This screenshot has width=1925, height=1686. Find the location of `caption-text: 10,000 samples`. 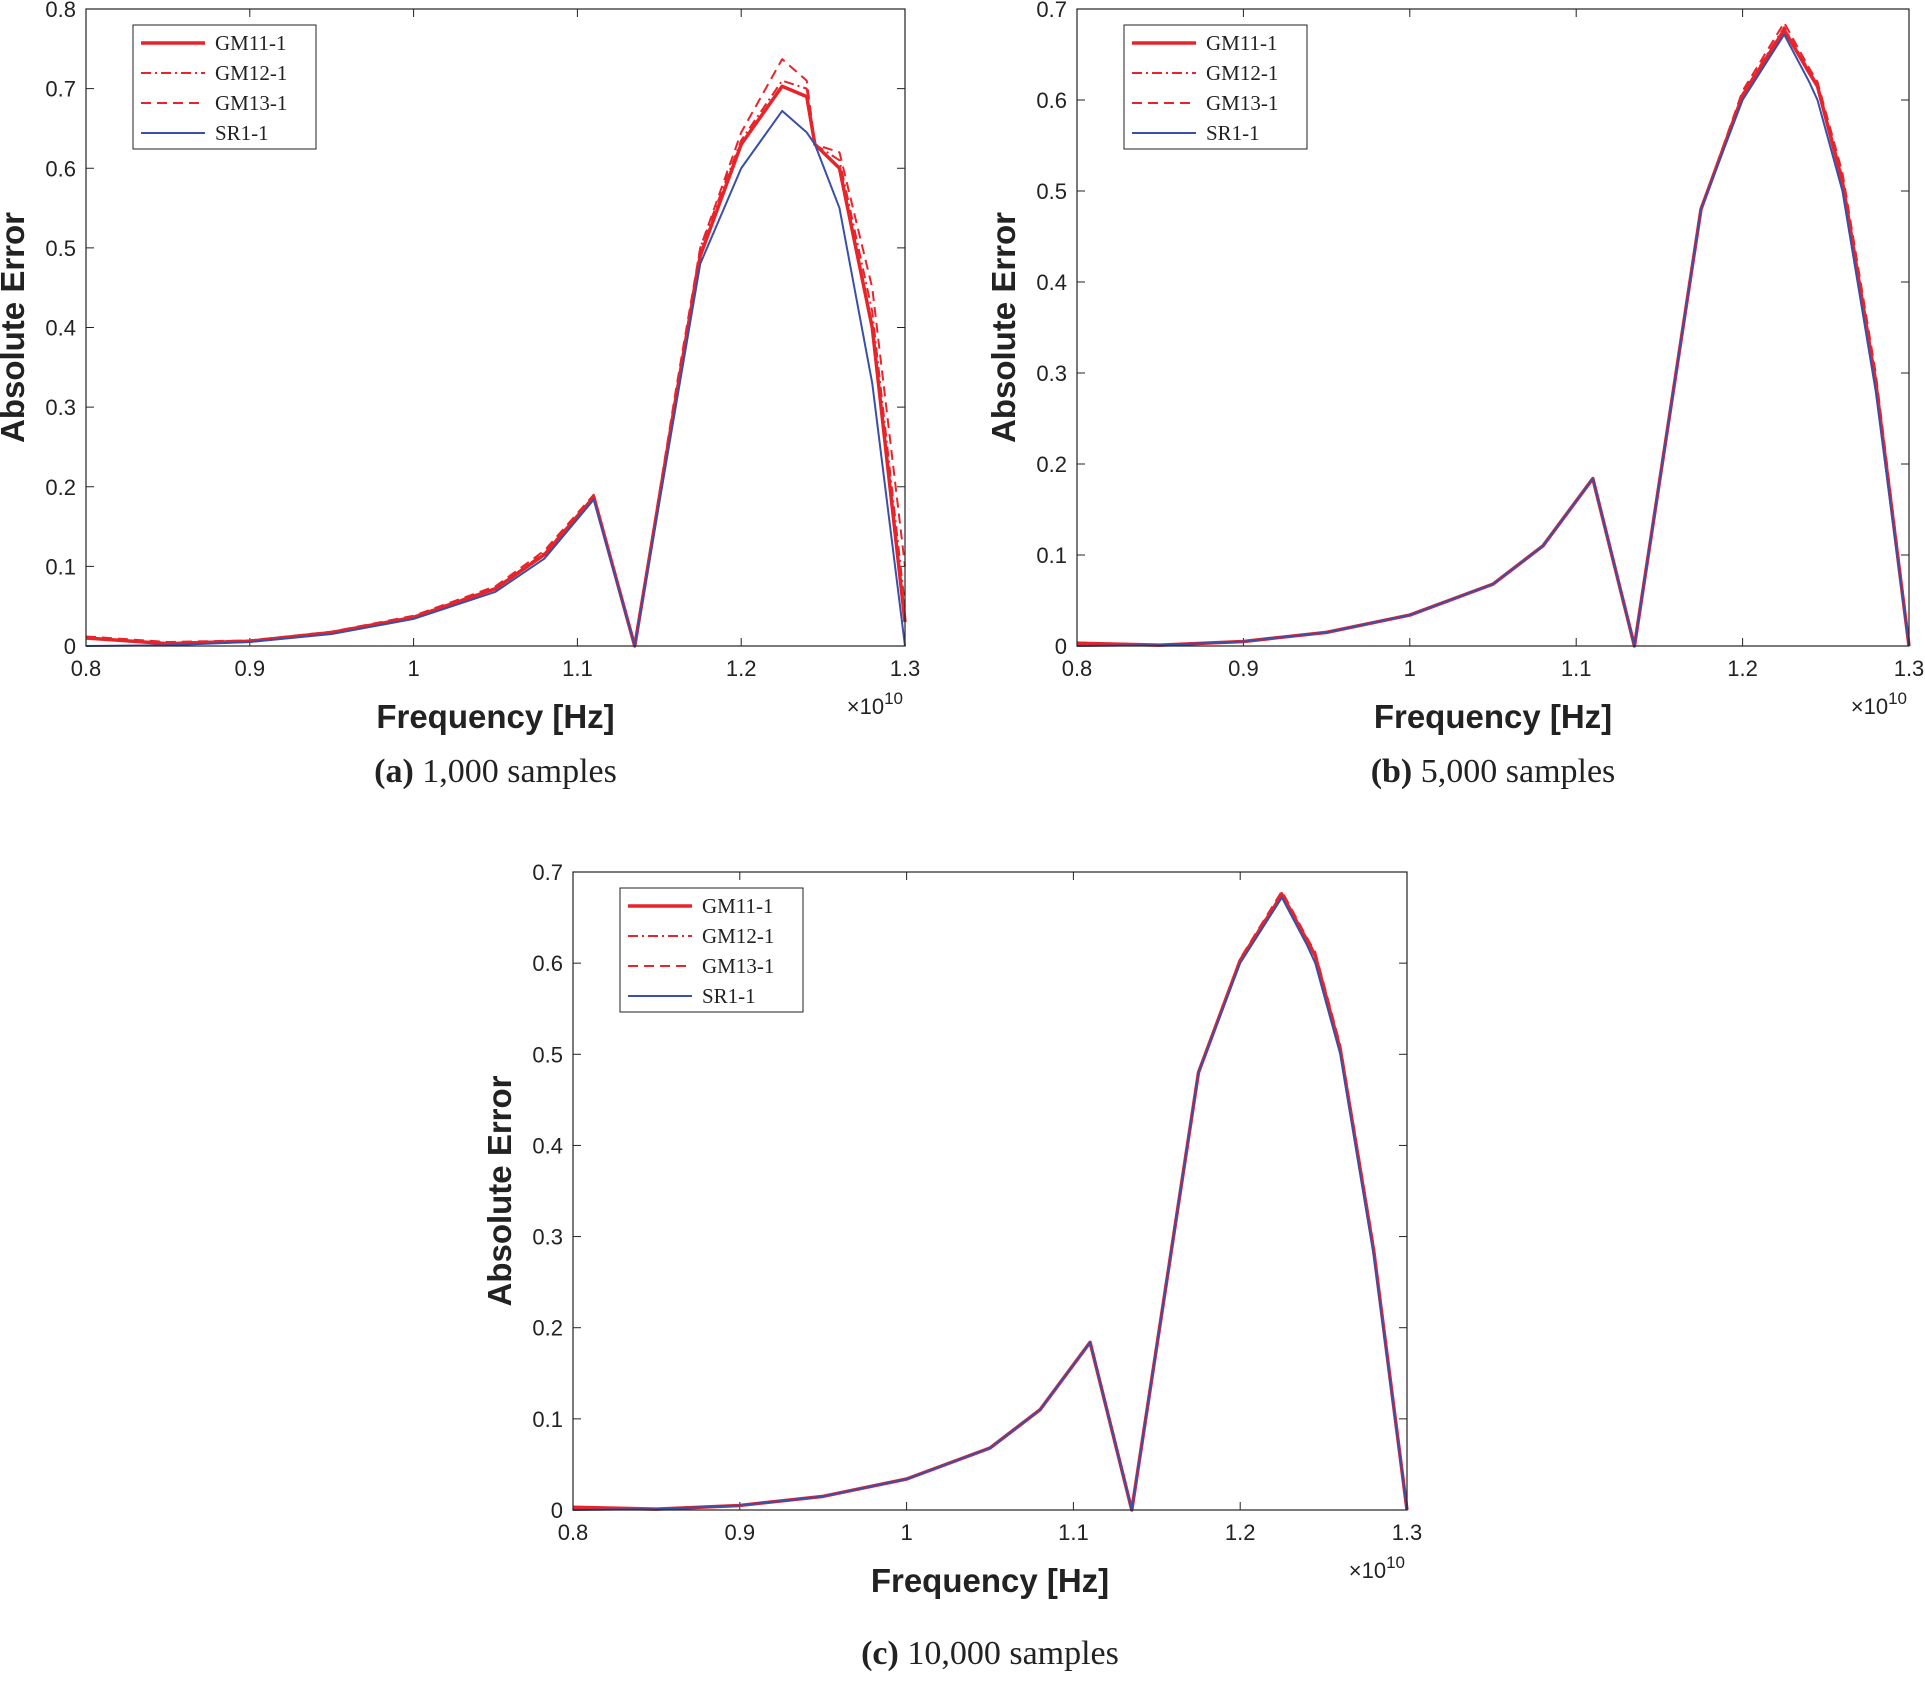

caption-text: 10,000 samples is located at coordinates (1013, 1653).